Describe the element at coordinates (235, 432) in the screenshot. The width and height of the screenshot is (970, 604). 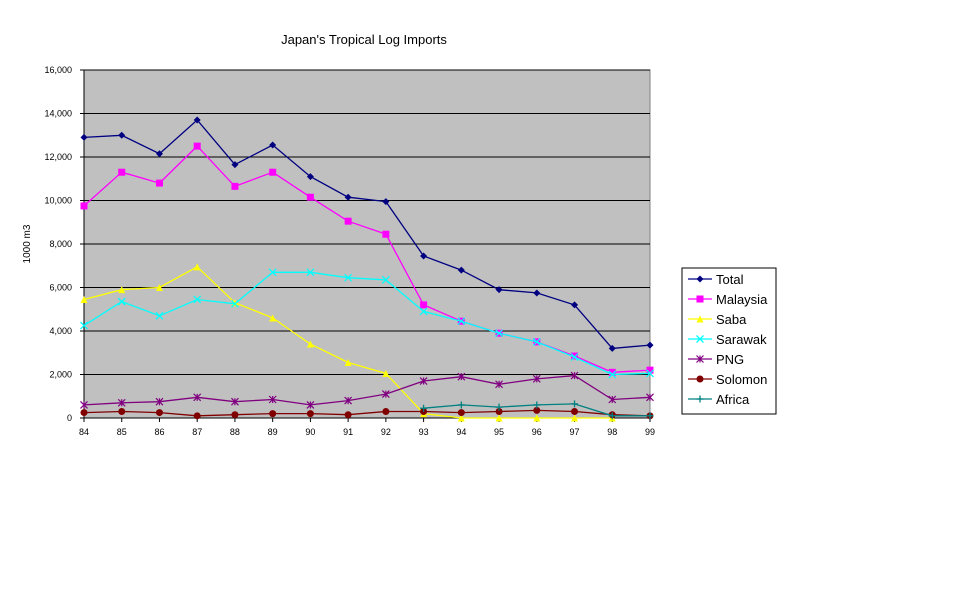
I see `x-tick-label: 88` at that location.